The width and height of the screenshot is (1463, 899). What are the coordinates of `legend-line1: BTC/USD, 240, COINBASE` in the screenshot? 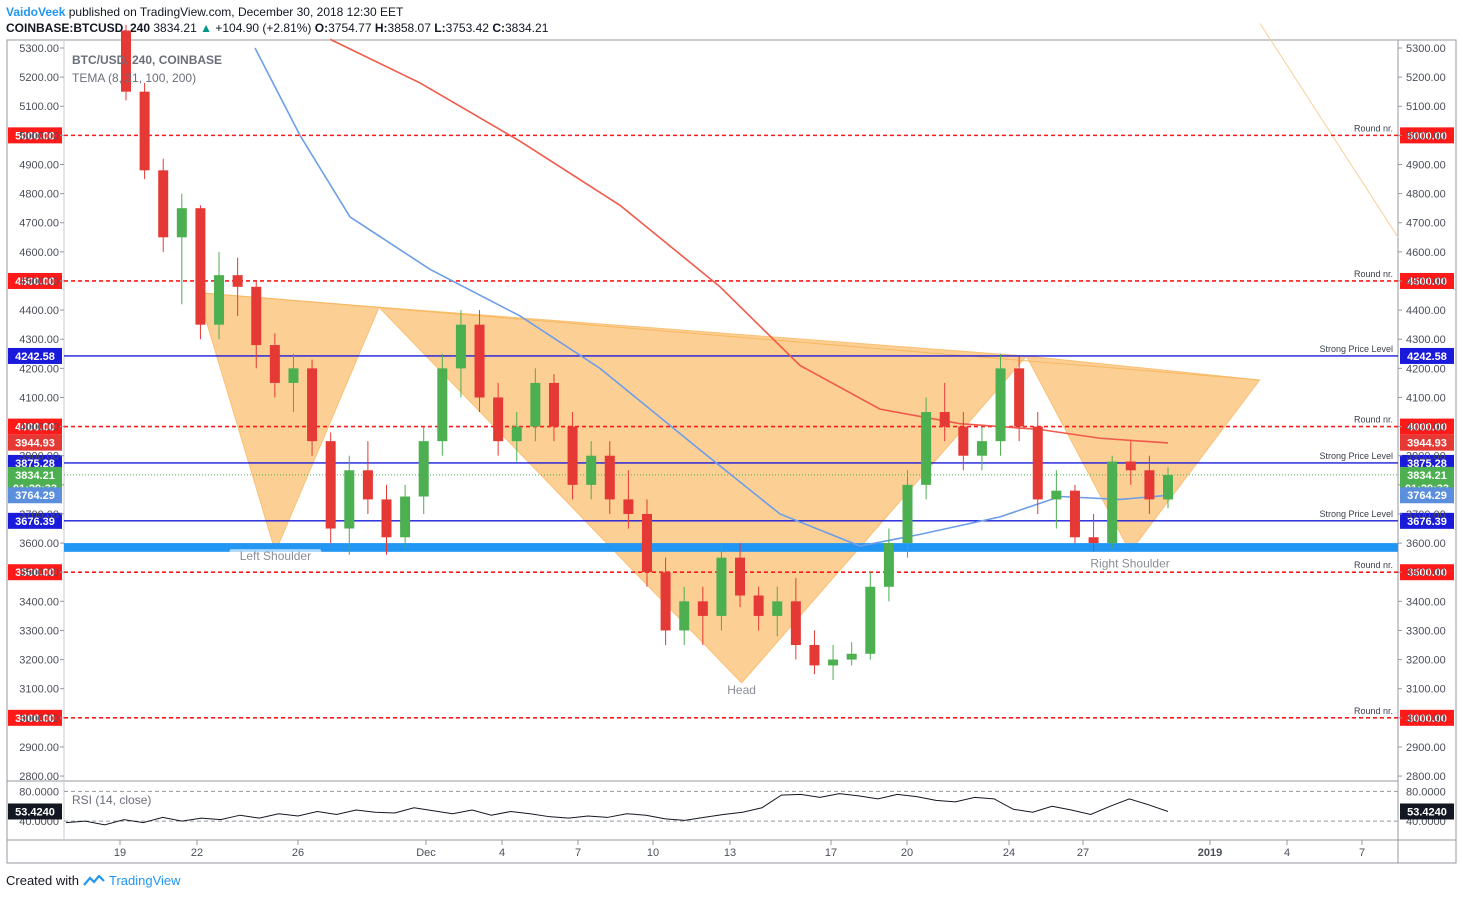 It's located at (147, 60).